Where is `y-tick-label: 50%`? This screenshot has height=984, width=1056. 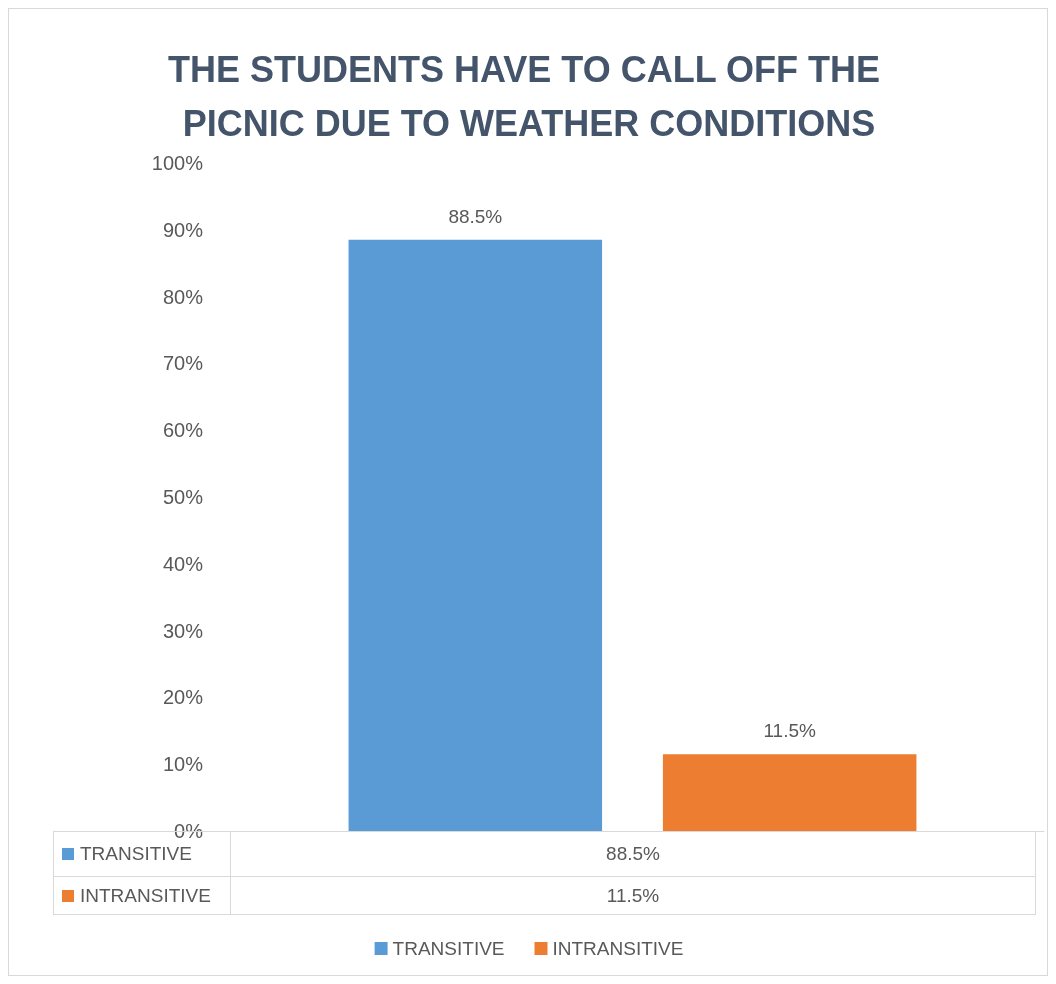
y-tick-label: 50% is located at coordinates (183, 497).